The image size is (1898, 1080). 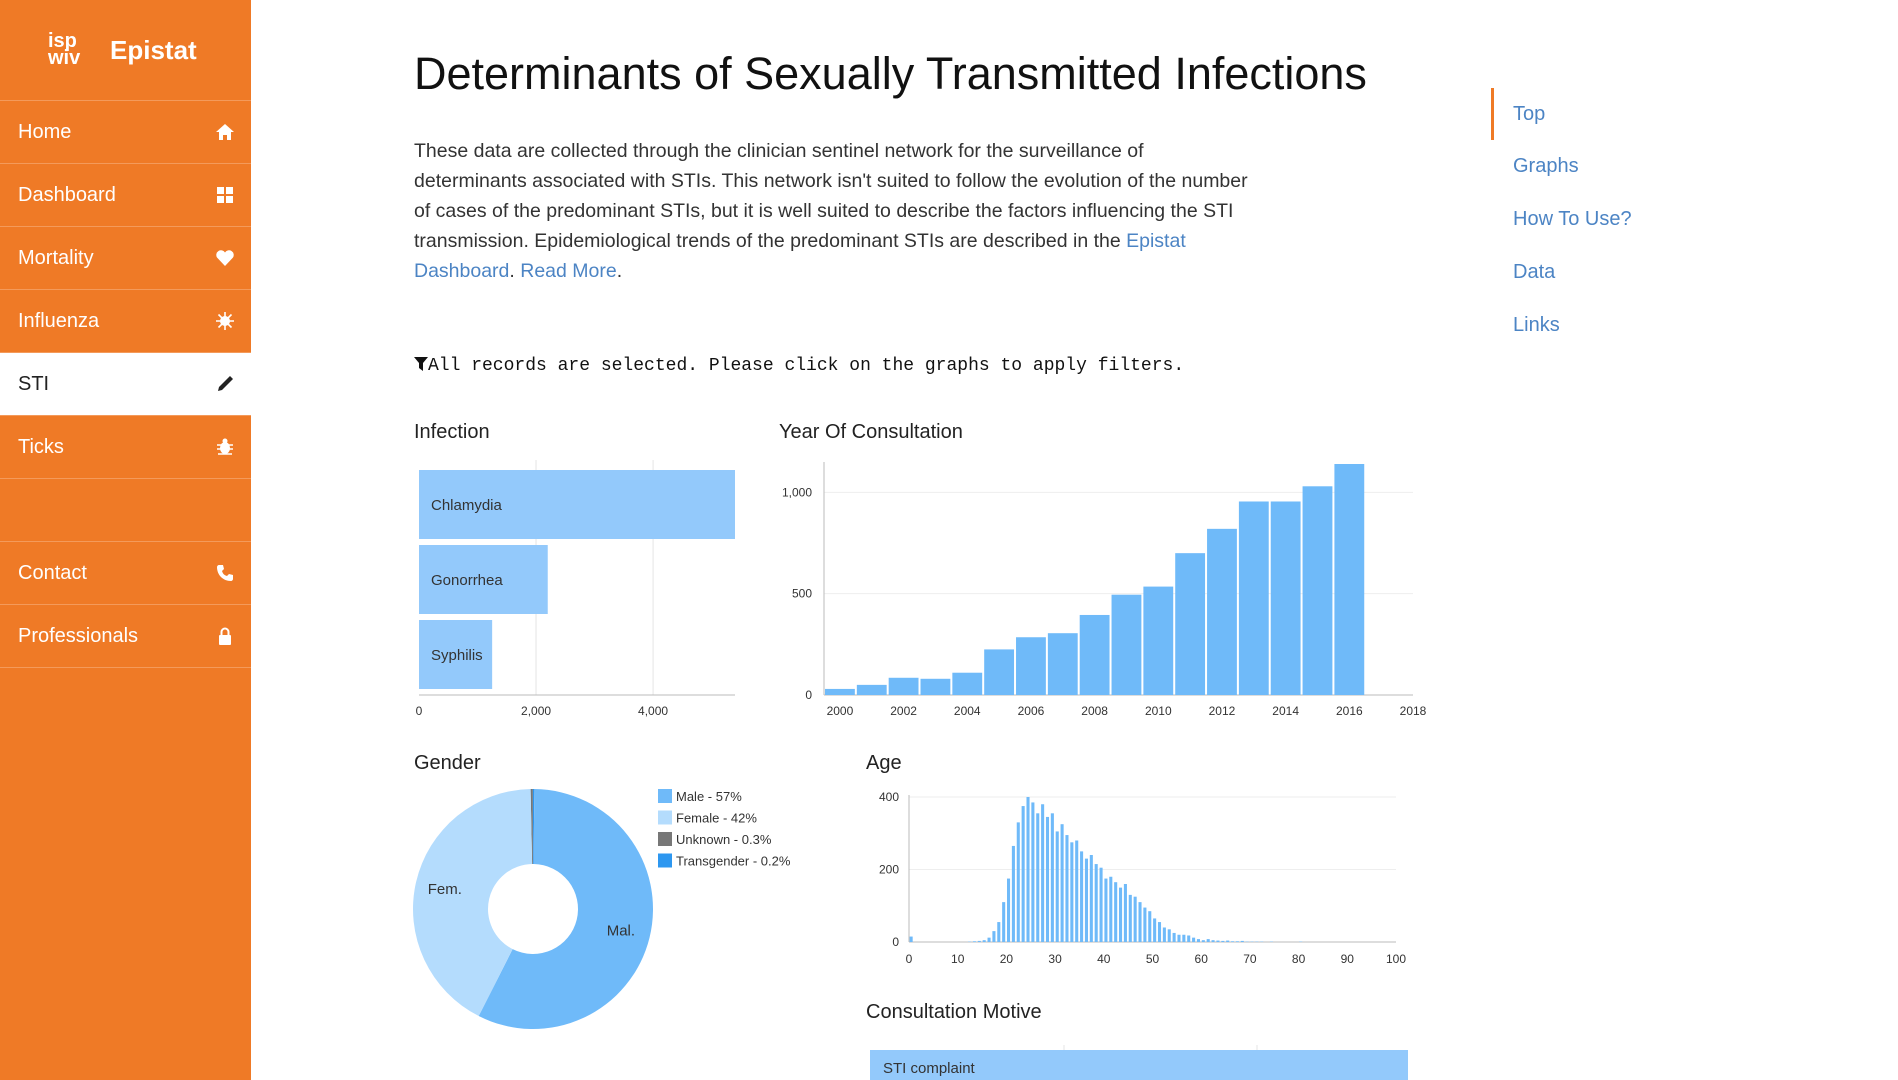 I want to click on isp-logo-mark: isp wiv, so click(x=64, y=49).